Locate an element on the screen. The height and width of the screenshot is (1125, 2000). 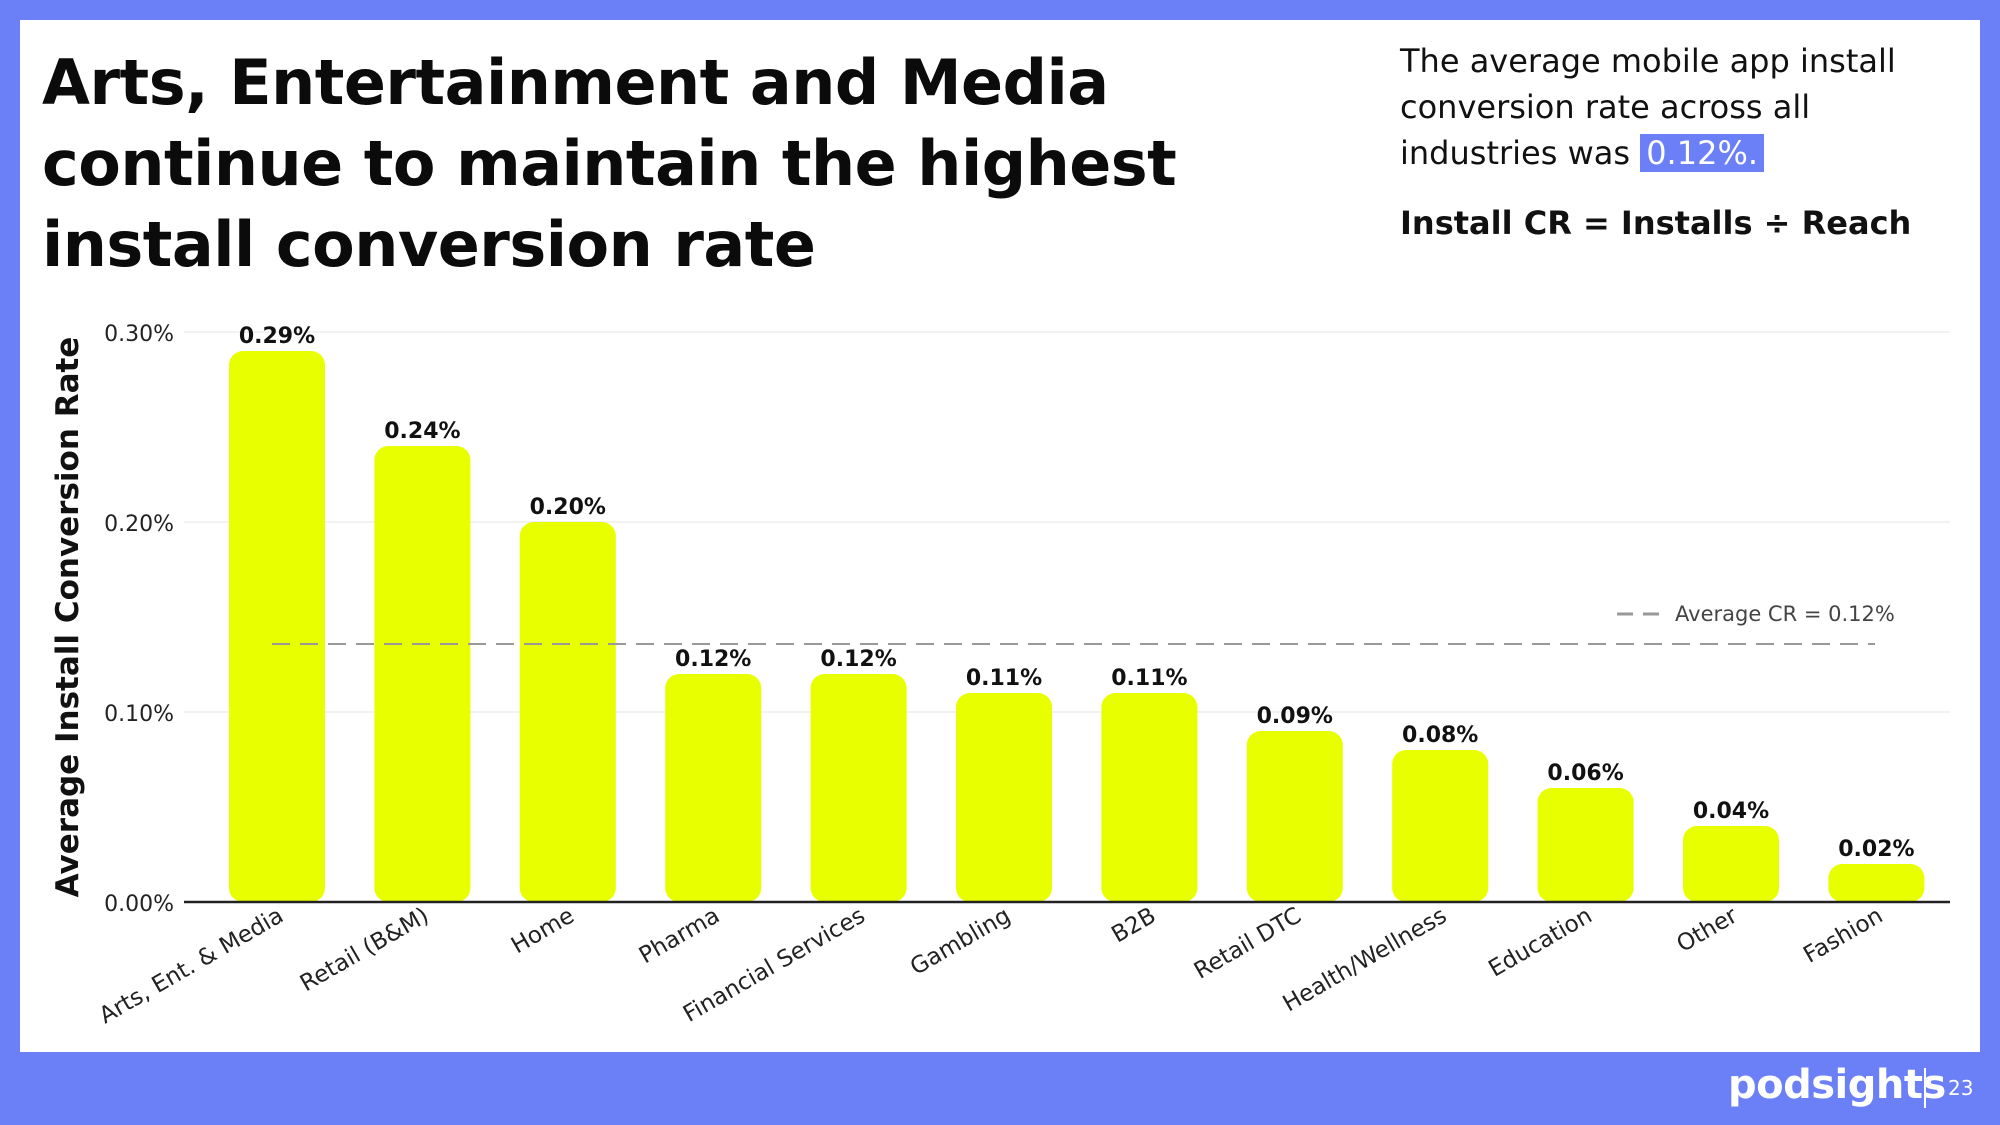
y-tick-label: 0.30% is located at coordinates (139, 334).